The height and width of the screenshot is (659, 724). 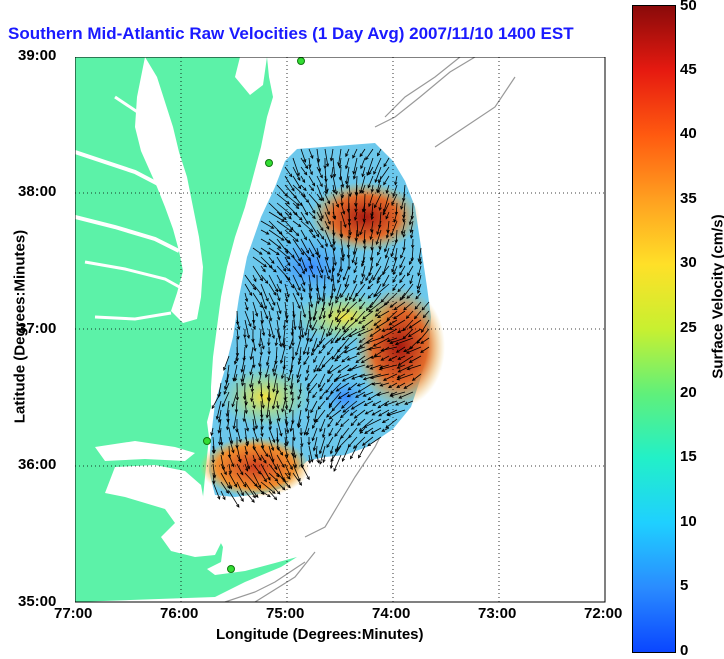 I want to click on lat-tick: 38:00, so click(x=37, y=191).